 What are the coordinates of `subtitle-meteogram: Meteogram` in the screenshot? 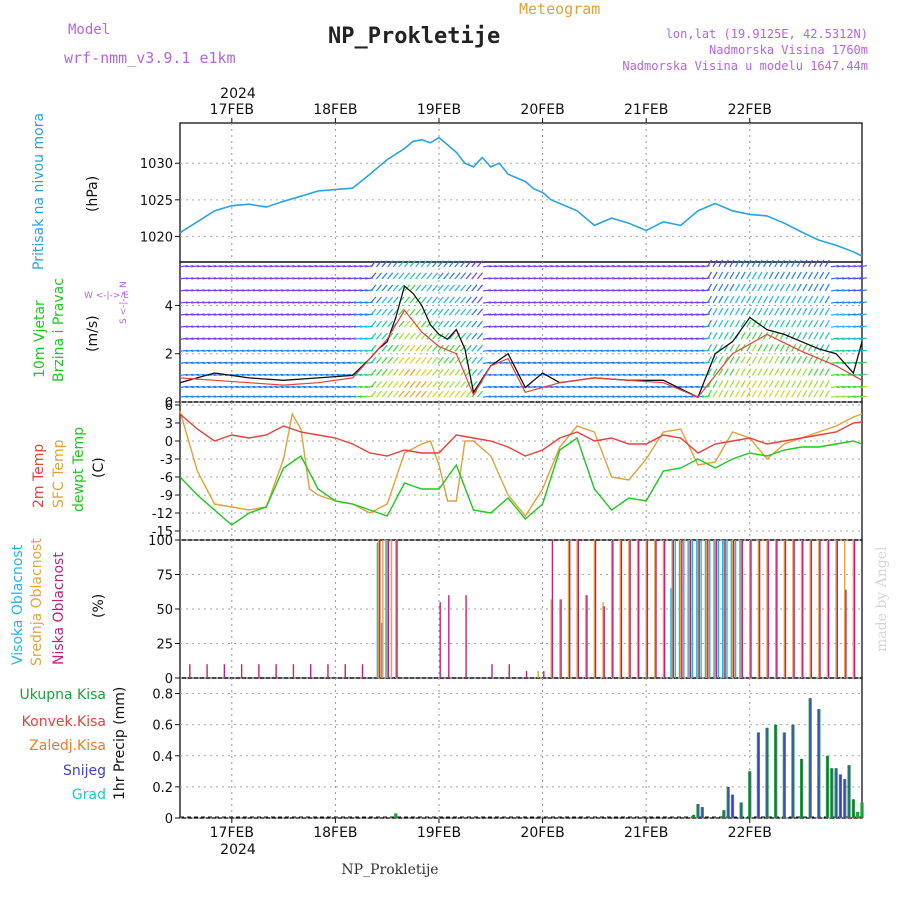 It's located at (559, 9).